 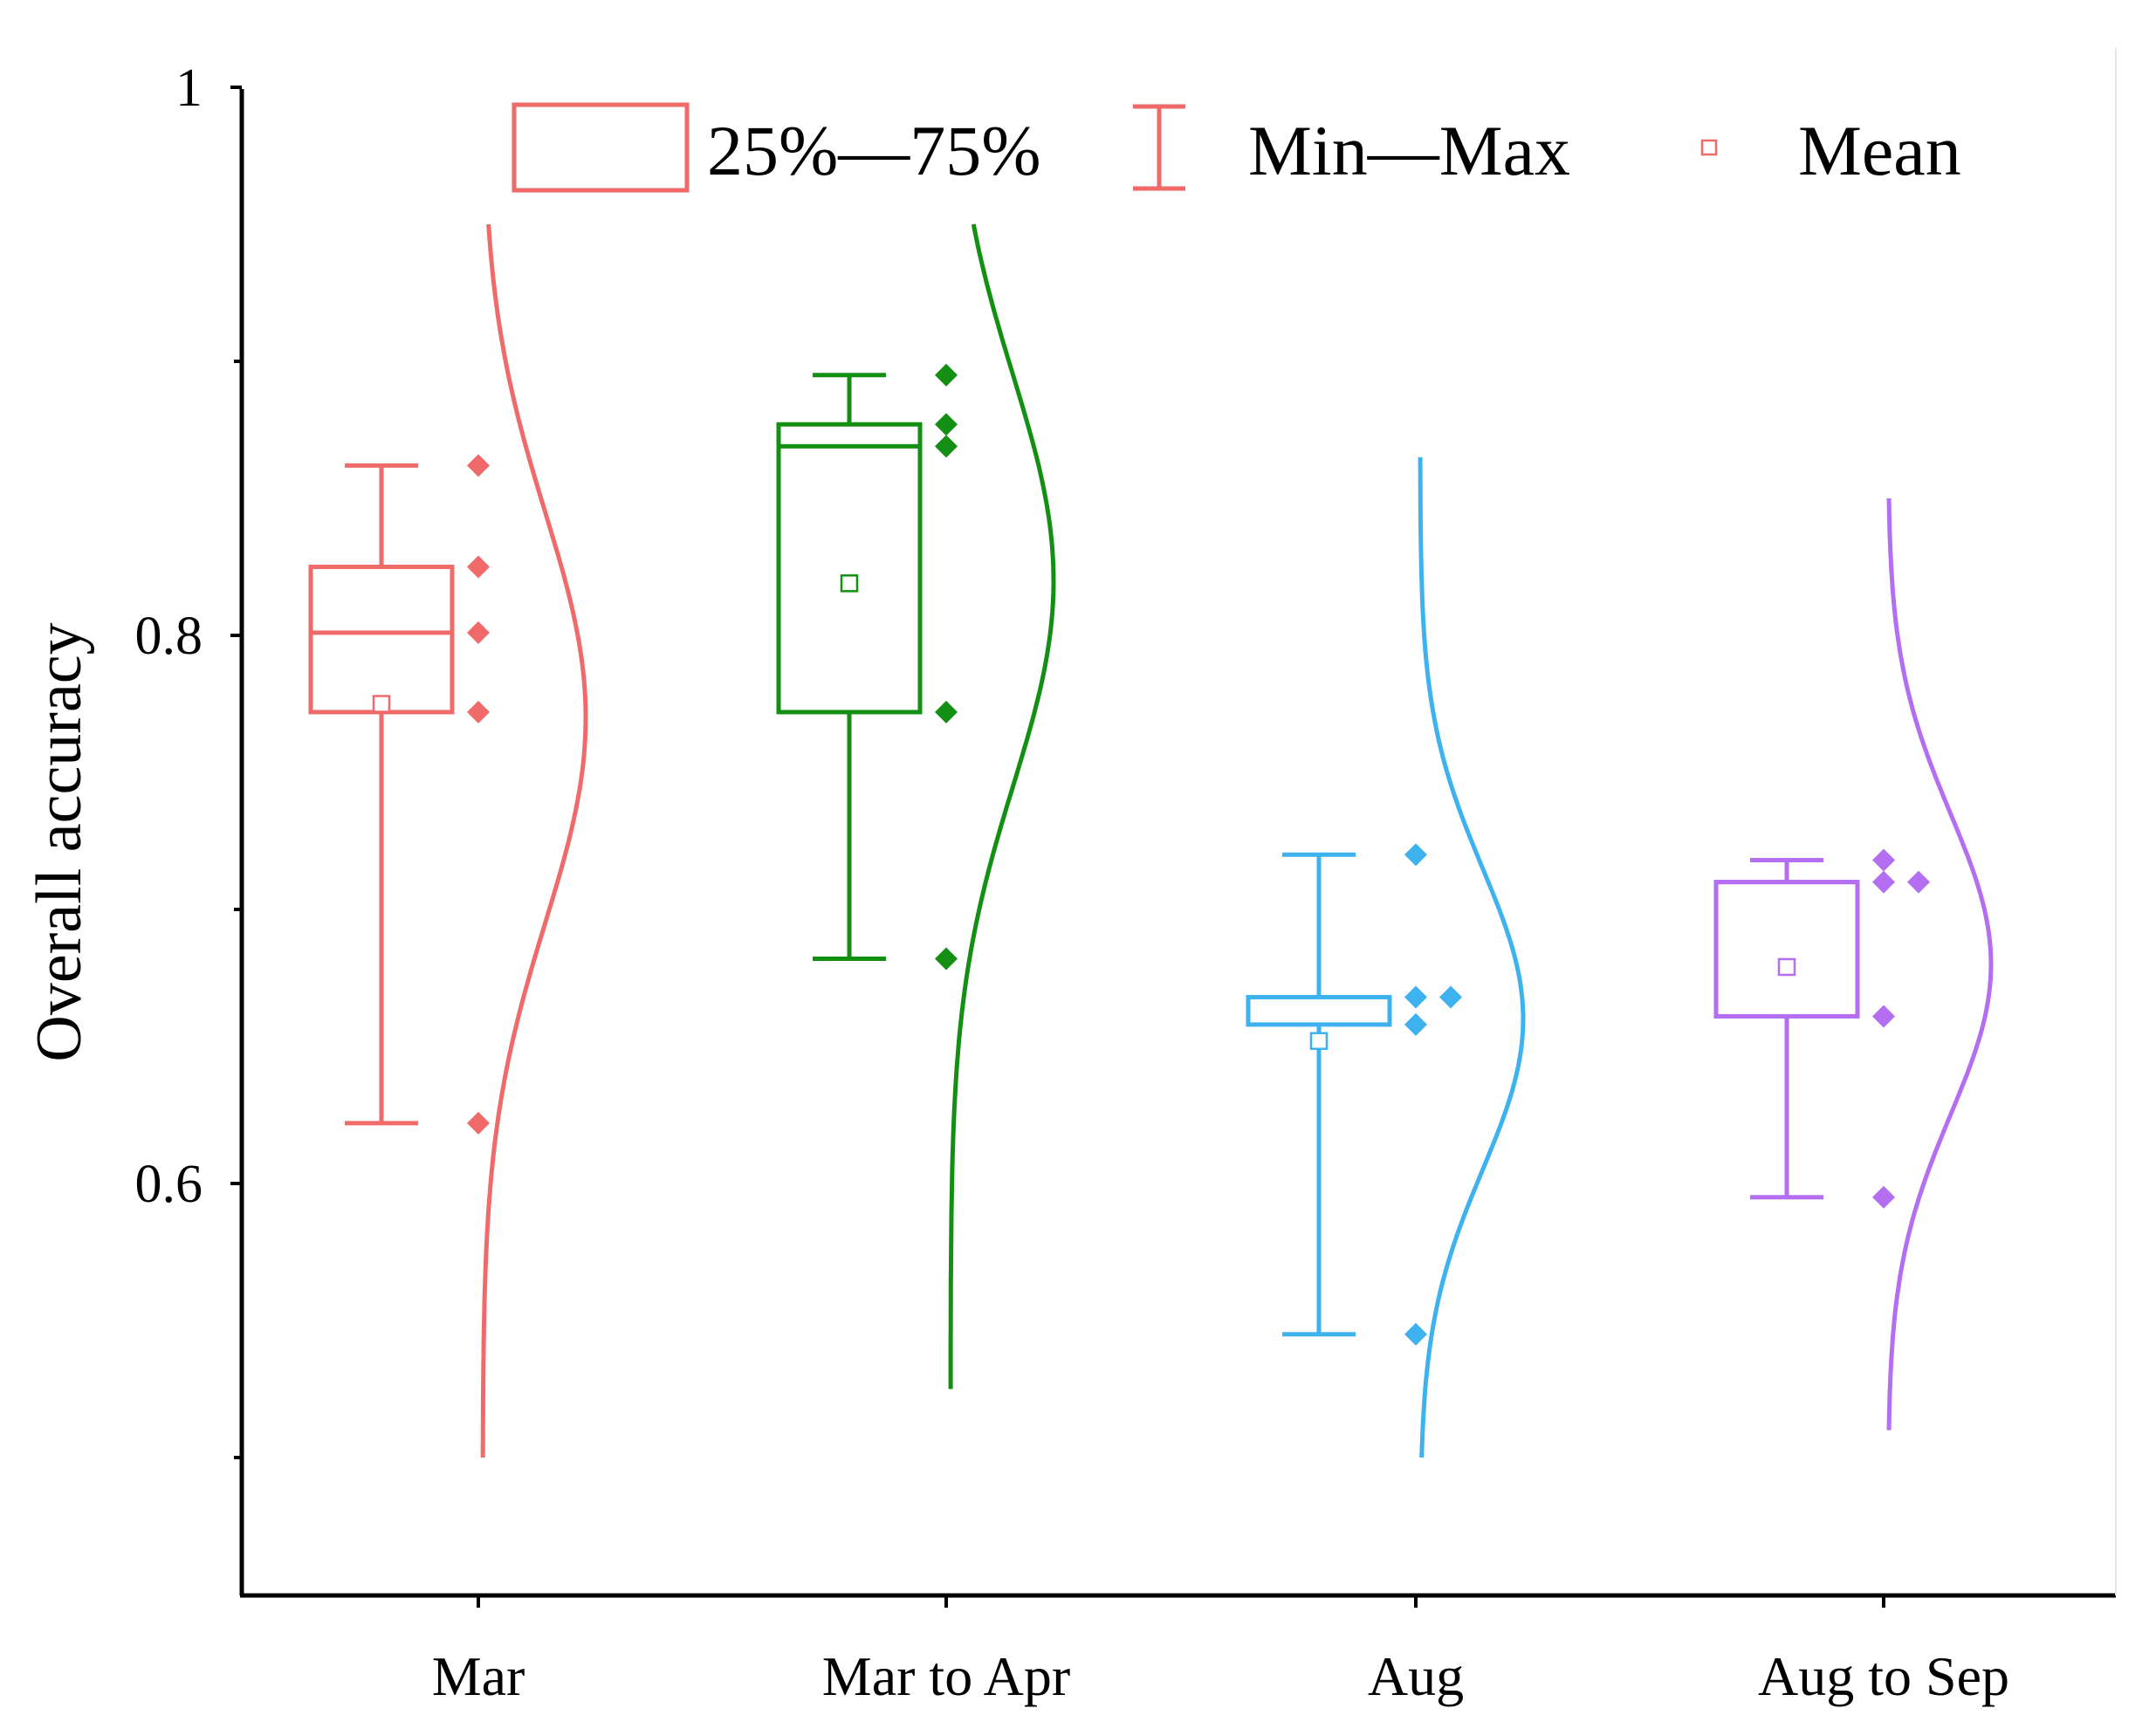 I want to click on y-tick-label: 0.8, so click(x=169, y=636).